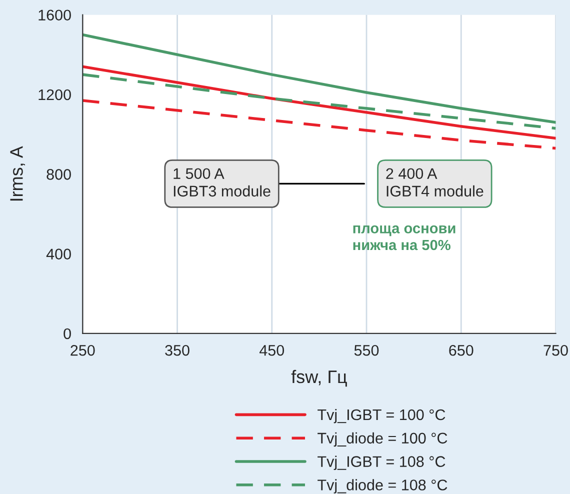 This screenshot has height=494, width=570. I want to click on y-tick-label: 0, so click(67, 334).